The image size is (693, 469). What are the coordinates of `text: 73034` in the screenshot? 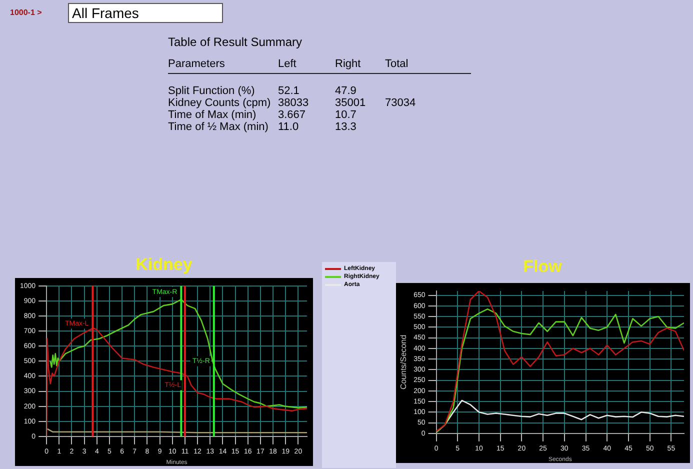 It's located at (400, 103).